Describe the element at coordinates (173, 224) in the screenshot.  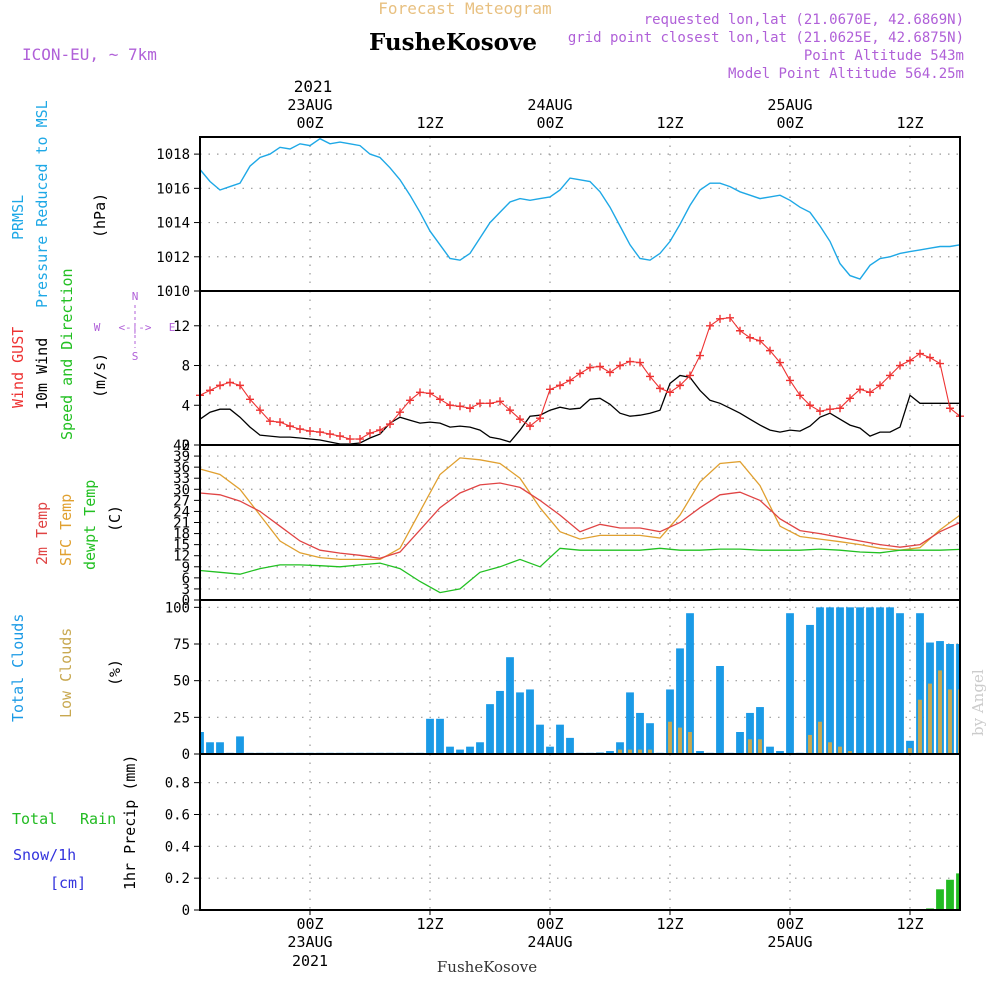
I see `y-tick-label: 1014` at that location.